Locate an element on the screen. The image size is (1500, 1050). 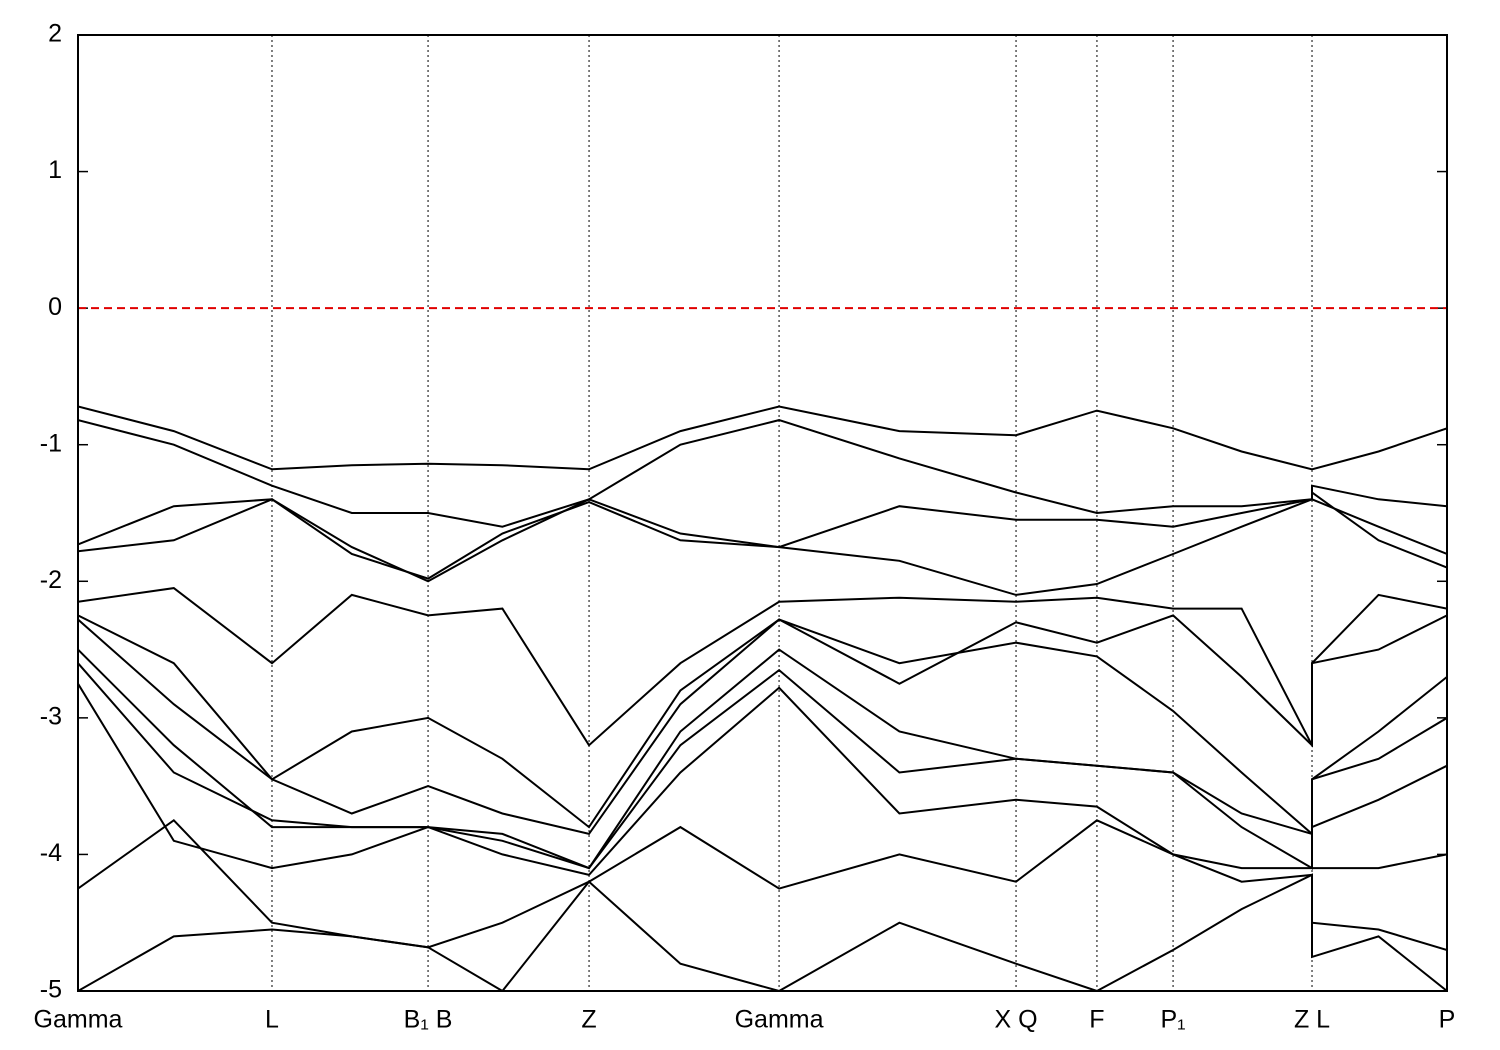
x-tick-label: X Q is located at coordinates (1015, 1020).